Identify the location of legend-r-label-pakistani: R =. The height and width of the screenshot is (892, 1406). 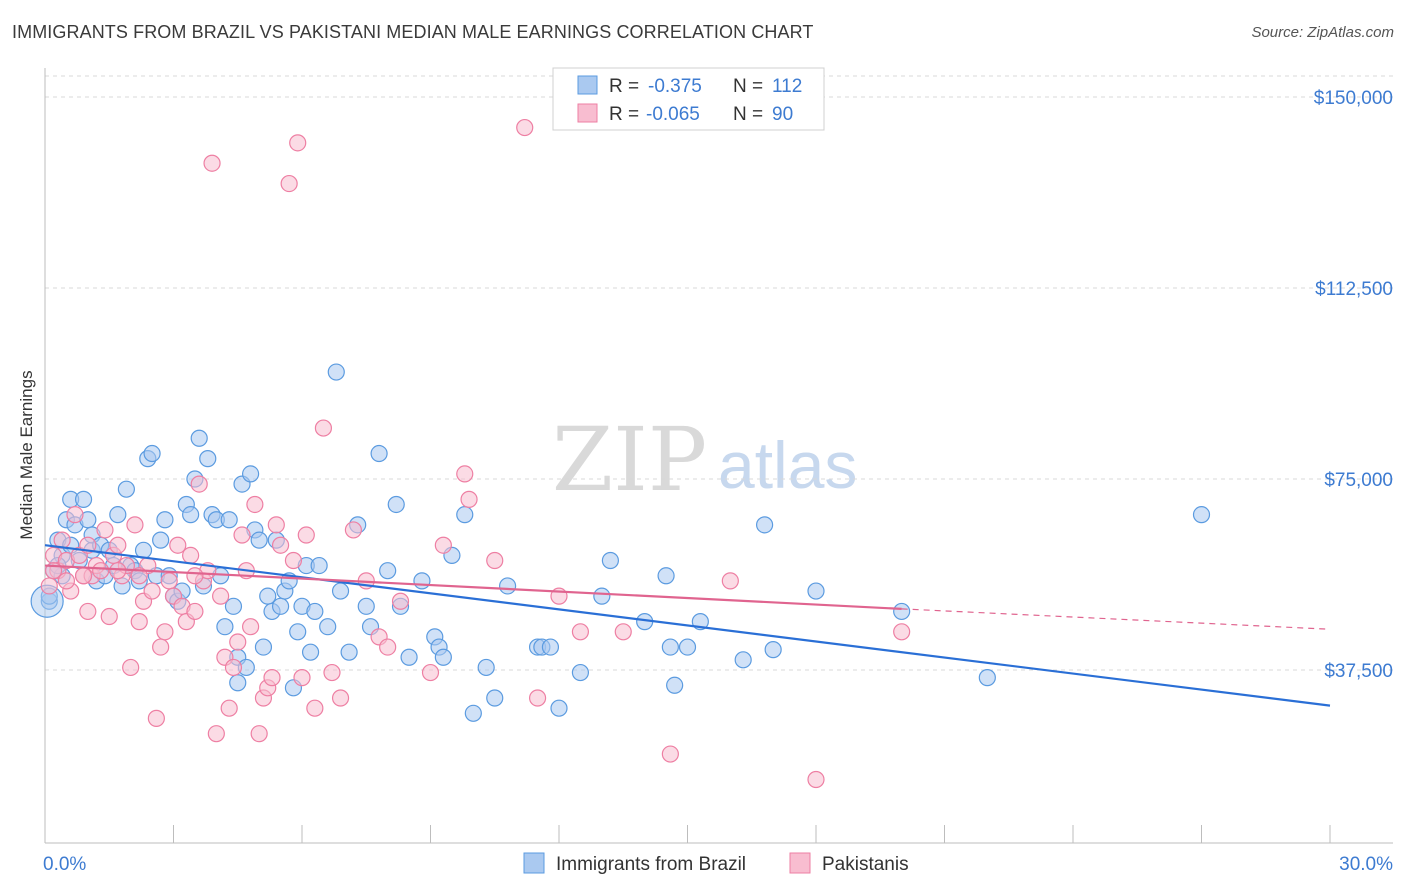
(624, 114).